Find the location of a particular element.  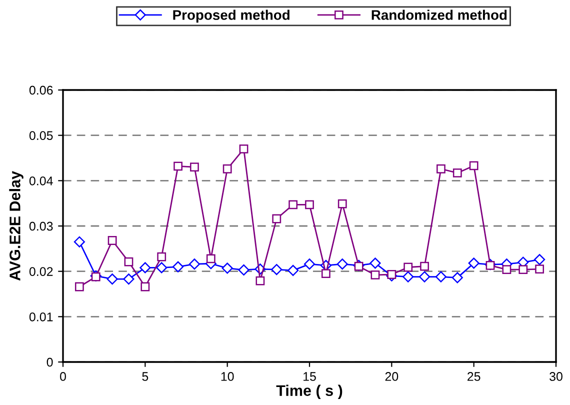

y-tick-label: 0.02 is located at coordinates (41, 271).